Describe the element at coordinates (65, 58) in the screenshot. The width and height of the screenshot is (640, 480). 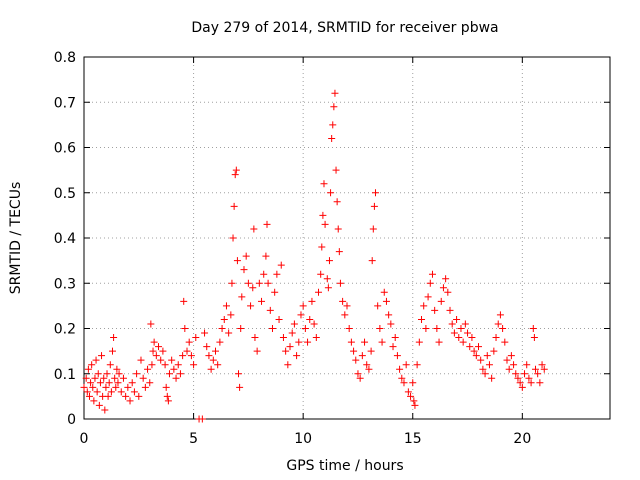
I see `y-tick-label: 0.8` at that location.